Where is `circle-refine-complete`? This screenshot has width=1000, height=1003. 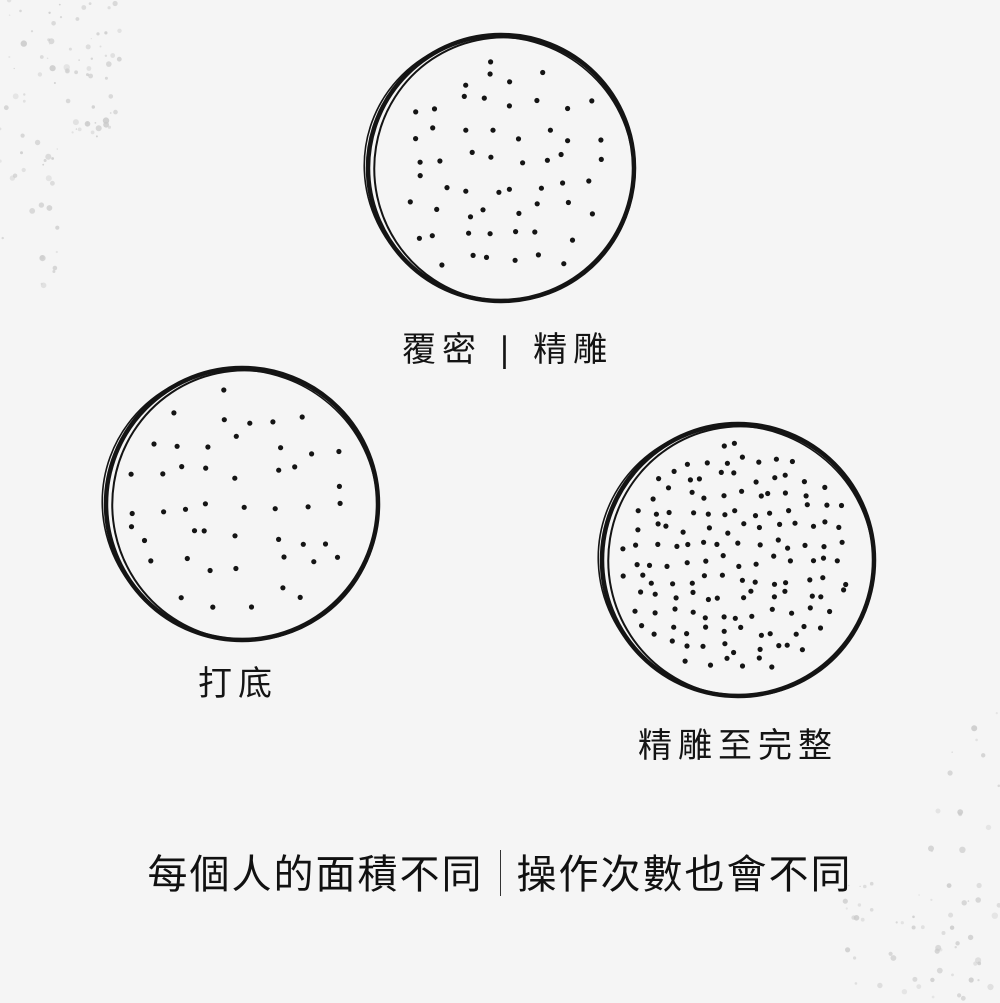 circle-refine-complete is located at coordinates (737, 560).